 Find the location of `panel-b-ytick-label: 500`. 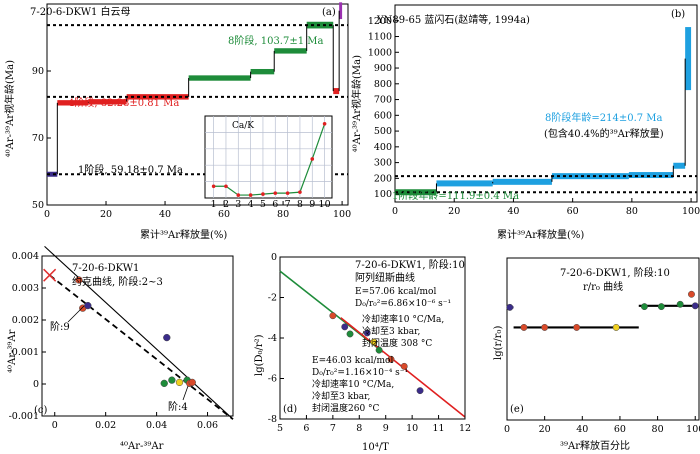

panel-b-ytick-label: 500 is located at coordinates (383, 131).